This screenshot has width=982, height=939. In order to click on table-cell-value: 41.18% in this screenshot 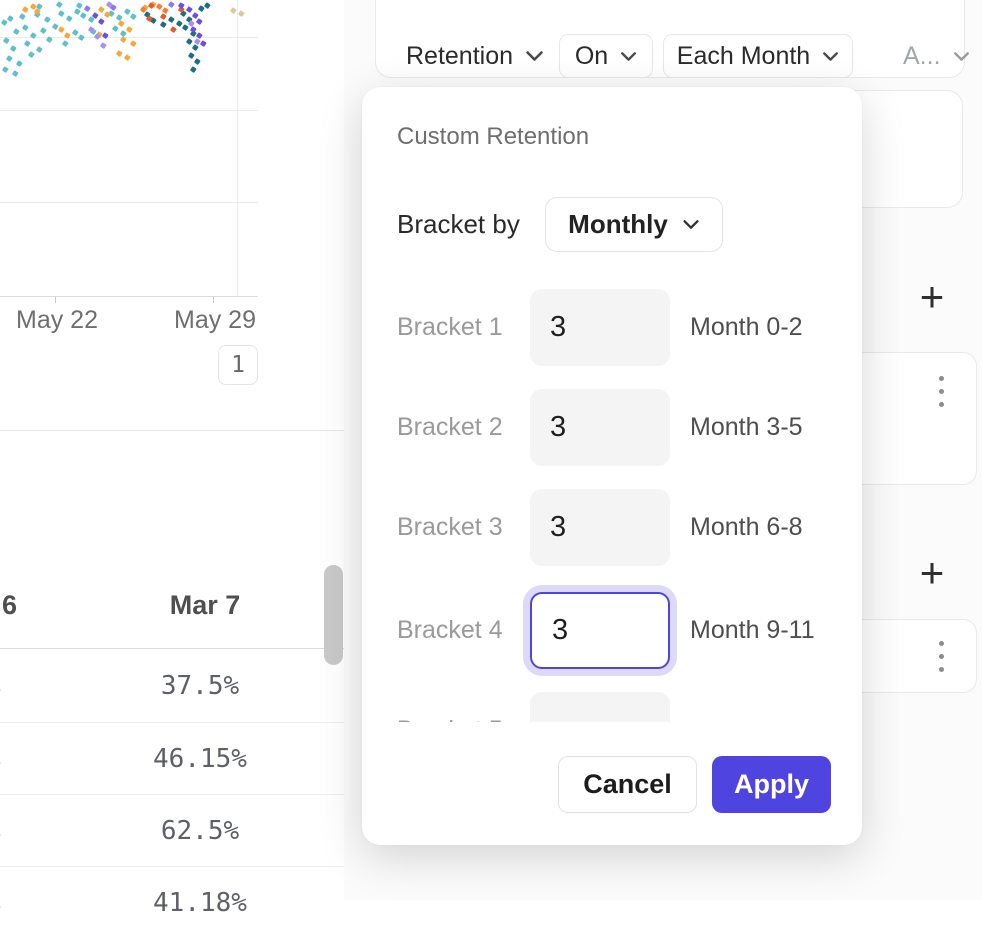, I will do `click(200, 903)`.